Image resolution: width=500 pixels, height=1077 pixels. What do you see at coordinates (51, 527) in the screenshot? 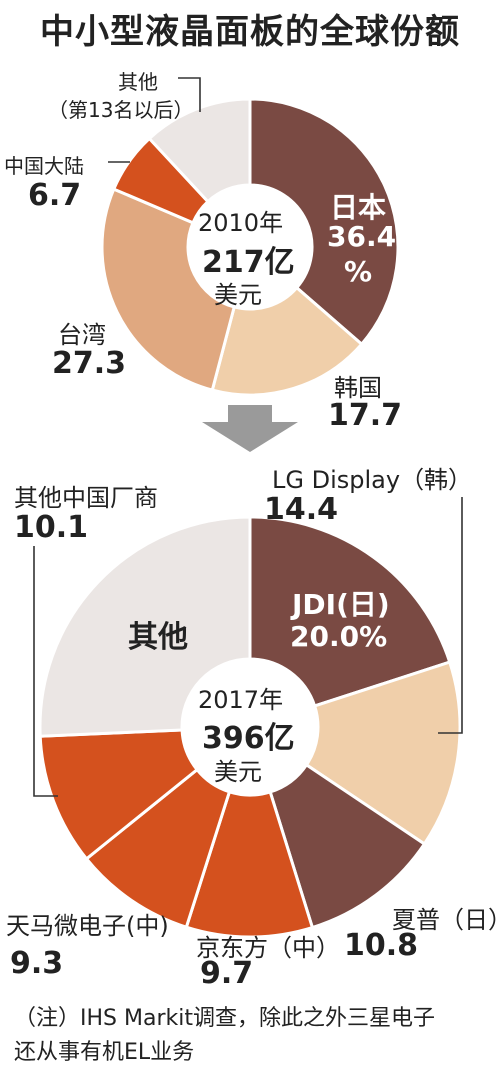
I see `pie2-value-other-china: 10.1` at bounding box center [51, 527].